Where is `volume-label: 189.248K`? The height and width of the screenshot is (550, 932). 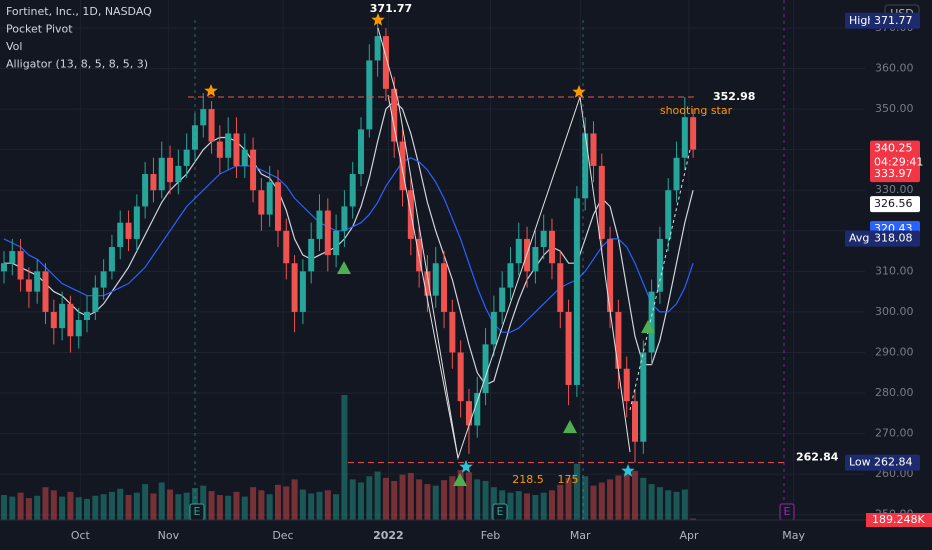
volume-label: 189.248K is located at coordinates (898, 519).